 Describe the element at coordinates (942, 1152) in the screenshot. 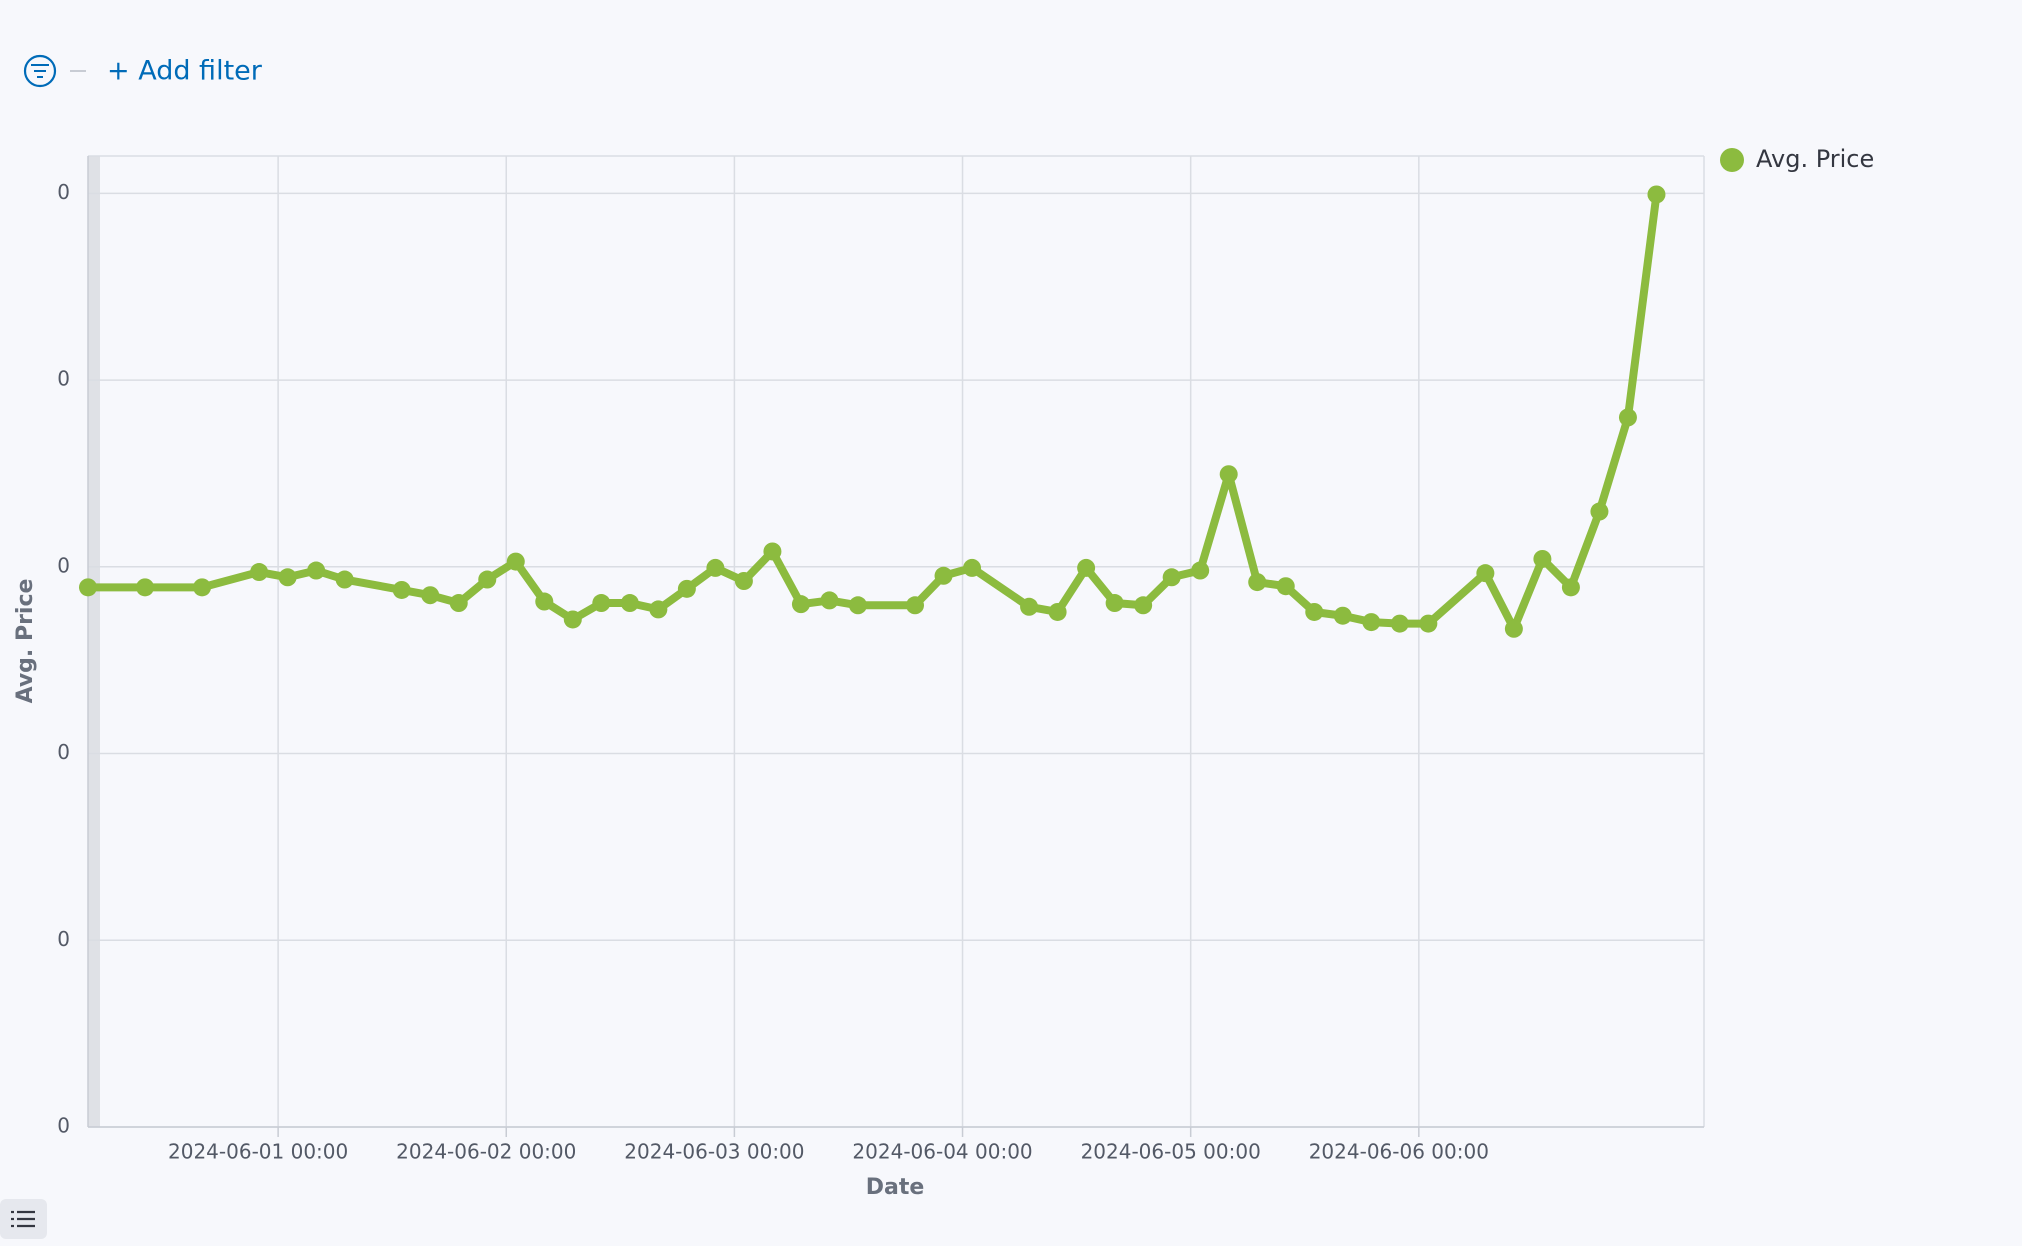

I see `x-tick-label: 2024-06-04 00:00` at that location.